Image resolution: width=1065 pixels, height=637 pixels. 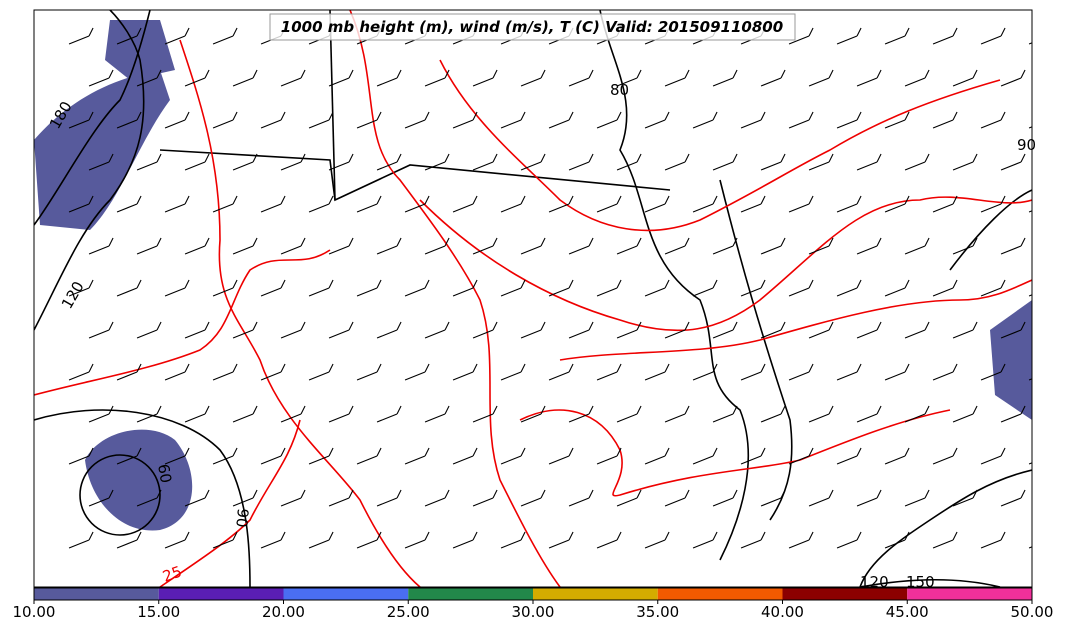 I want to click on colorbar-tick-label: 15.00, so click(x=158, y=612).